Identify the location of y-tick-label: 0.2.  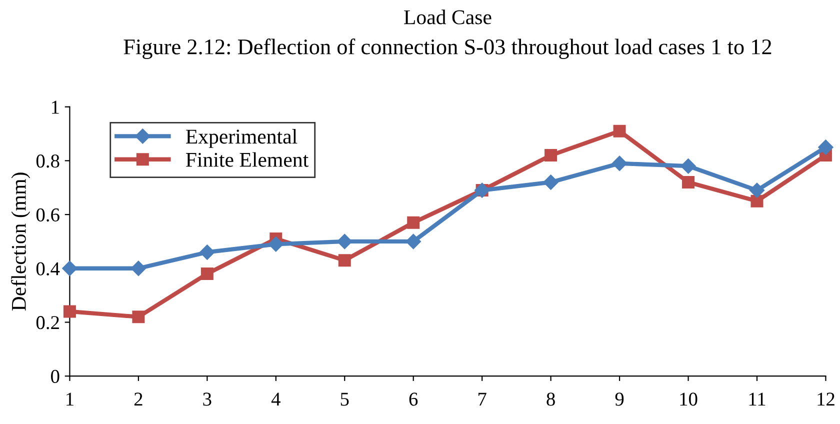
(47, 323).